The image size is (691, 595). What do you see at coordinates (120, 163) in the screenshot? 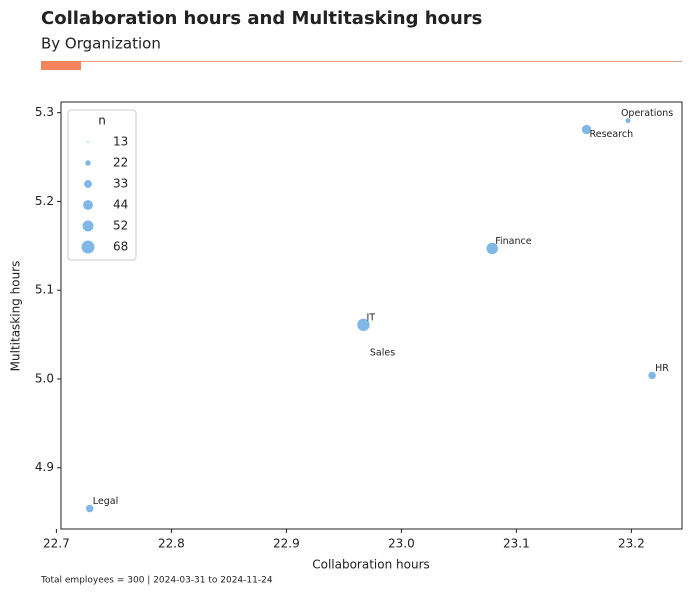
I see `legend-label: 22` at bounding box center [120, 163].